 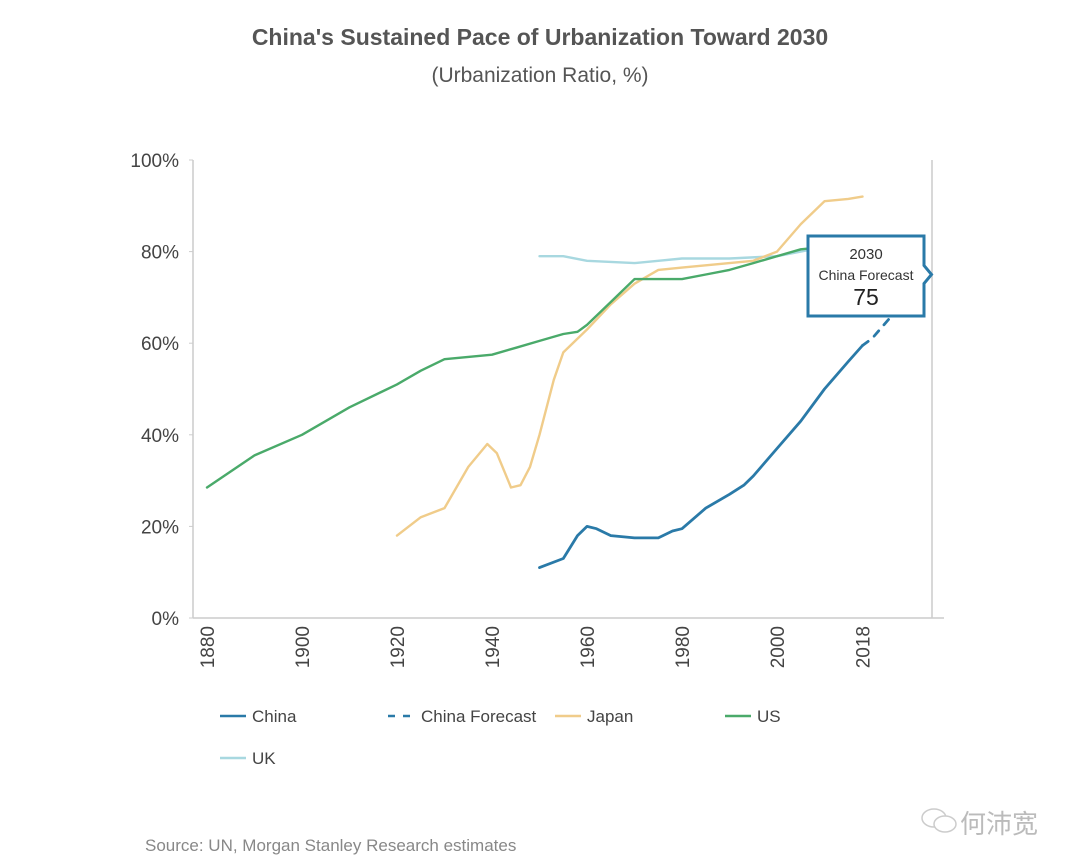 What do you see at coordinates (753, 716) in the screenshot?
I see `legend-item: US` at bounding box center [753, 716].